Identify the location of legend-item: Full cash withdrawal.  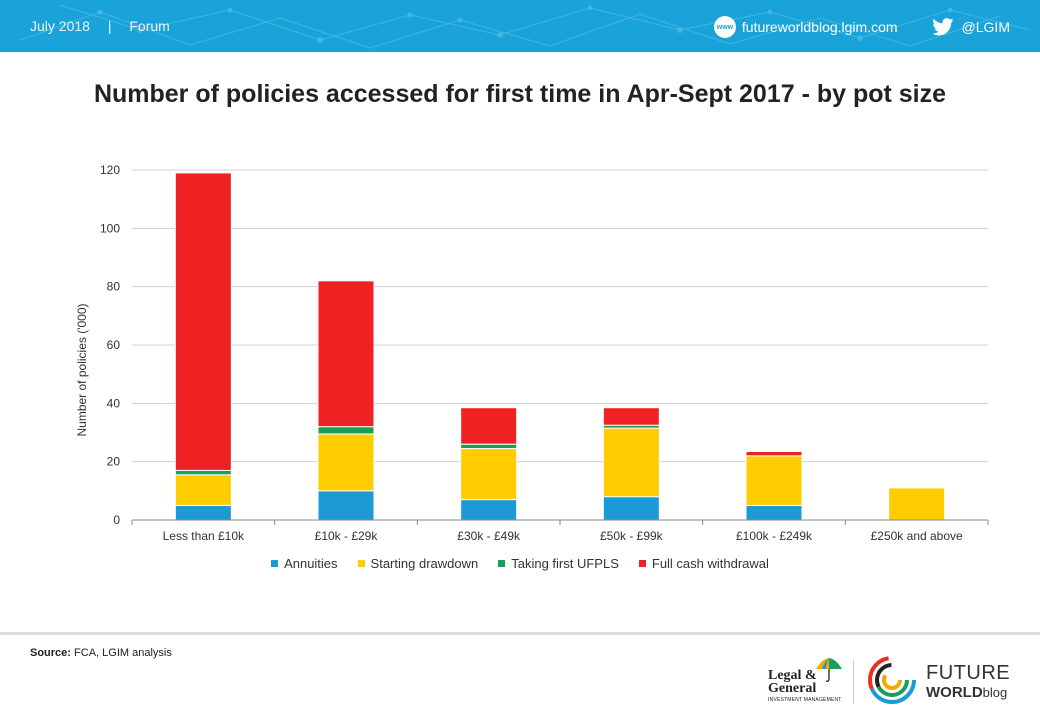
(703, 563).